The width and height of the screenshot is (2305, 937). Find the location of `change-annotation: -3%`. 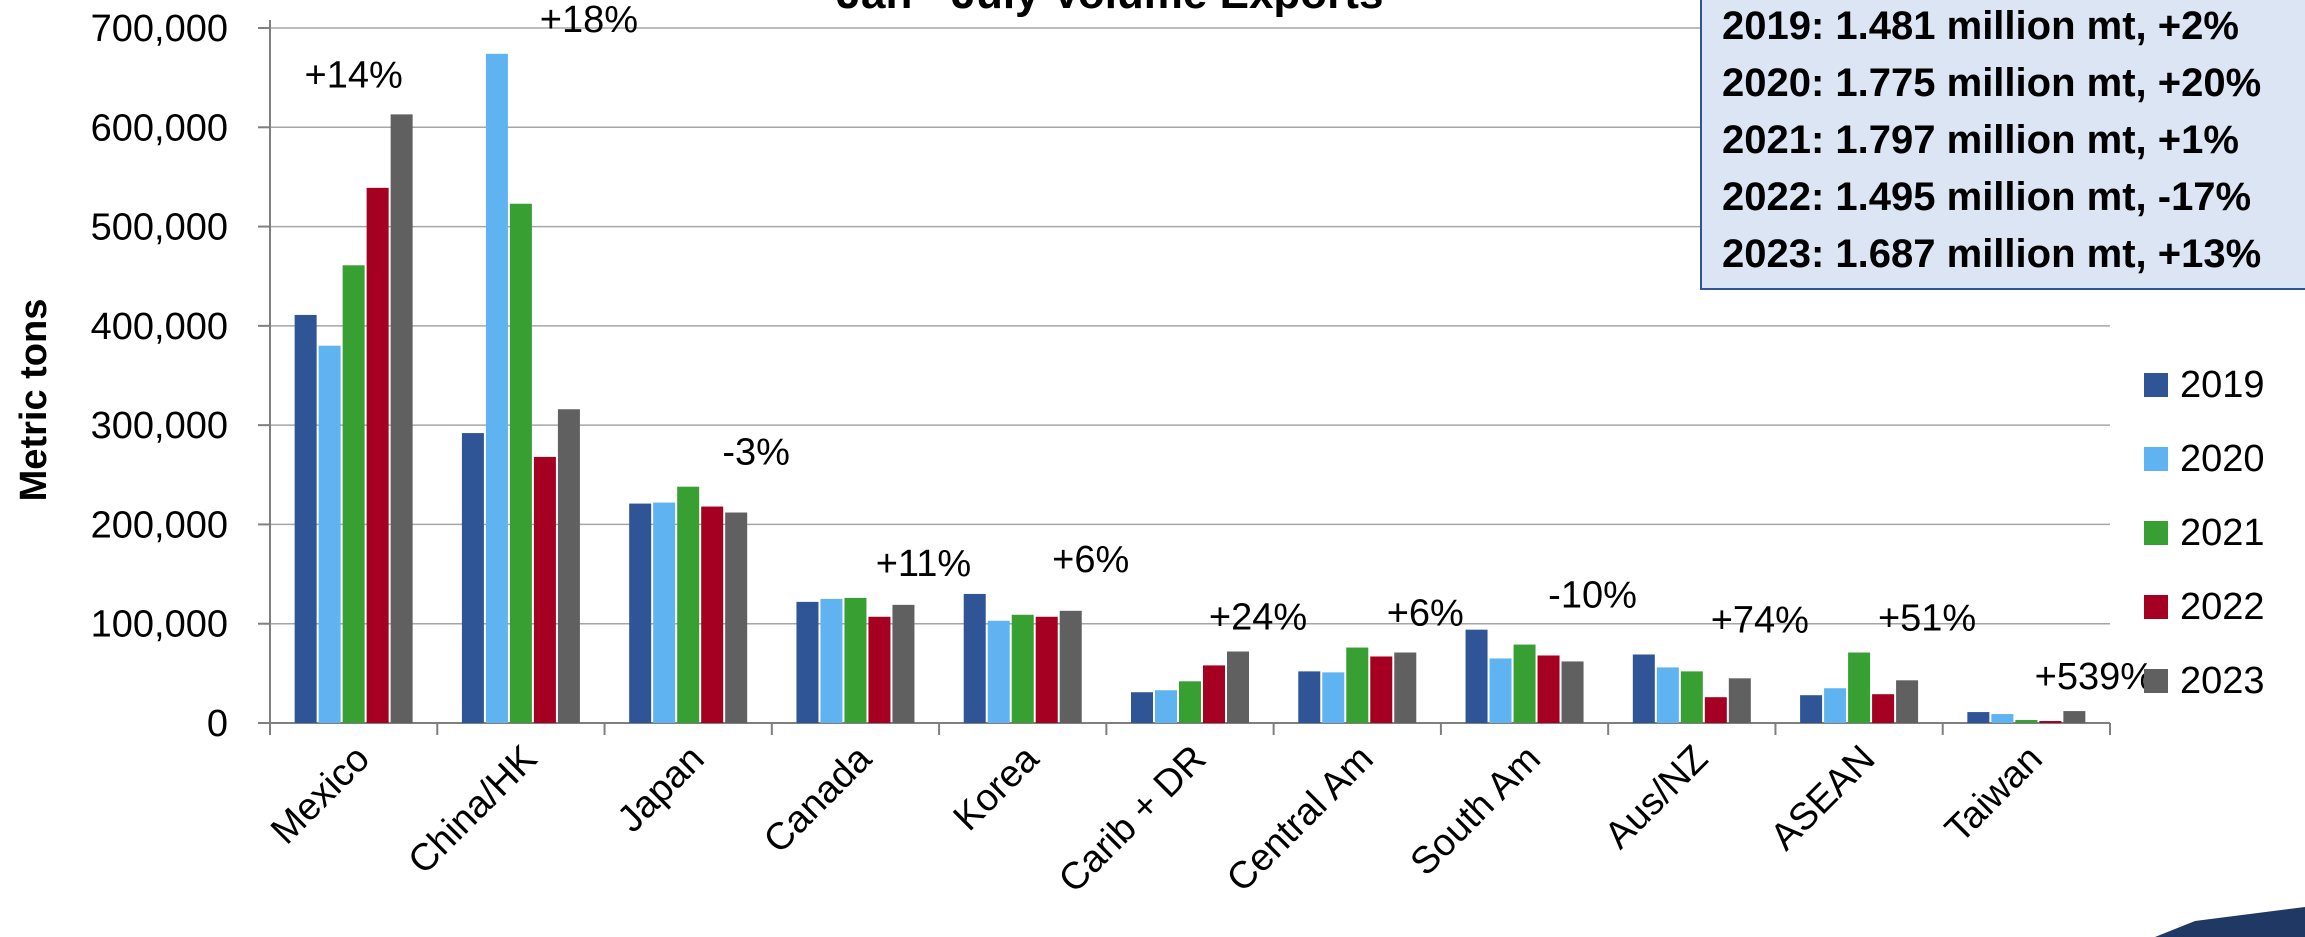

change-annotation: -3% is located at coordinates (756, 453).